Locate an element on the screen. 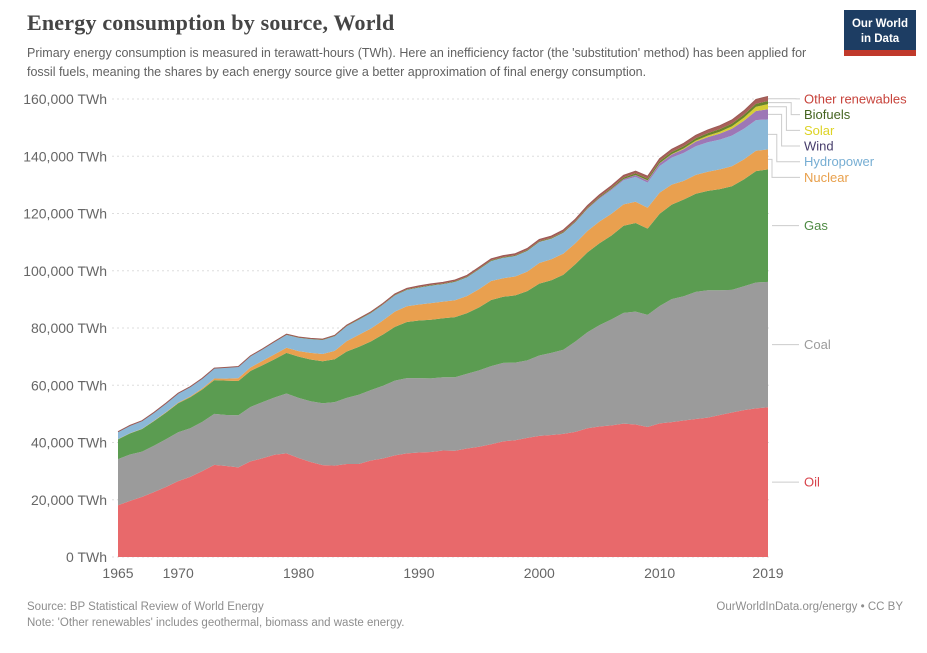  x-tick-label: 2000 is located at coordinates (539, 573).